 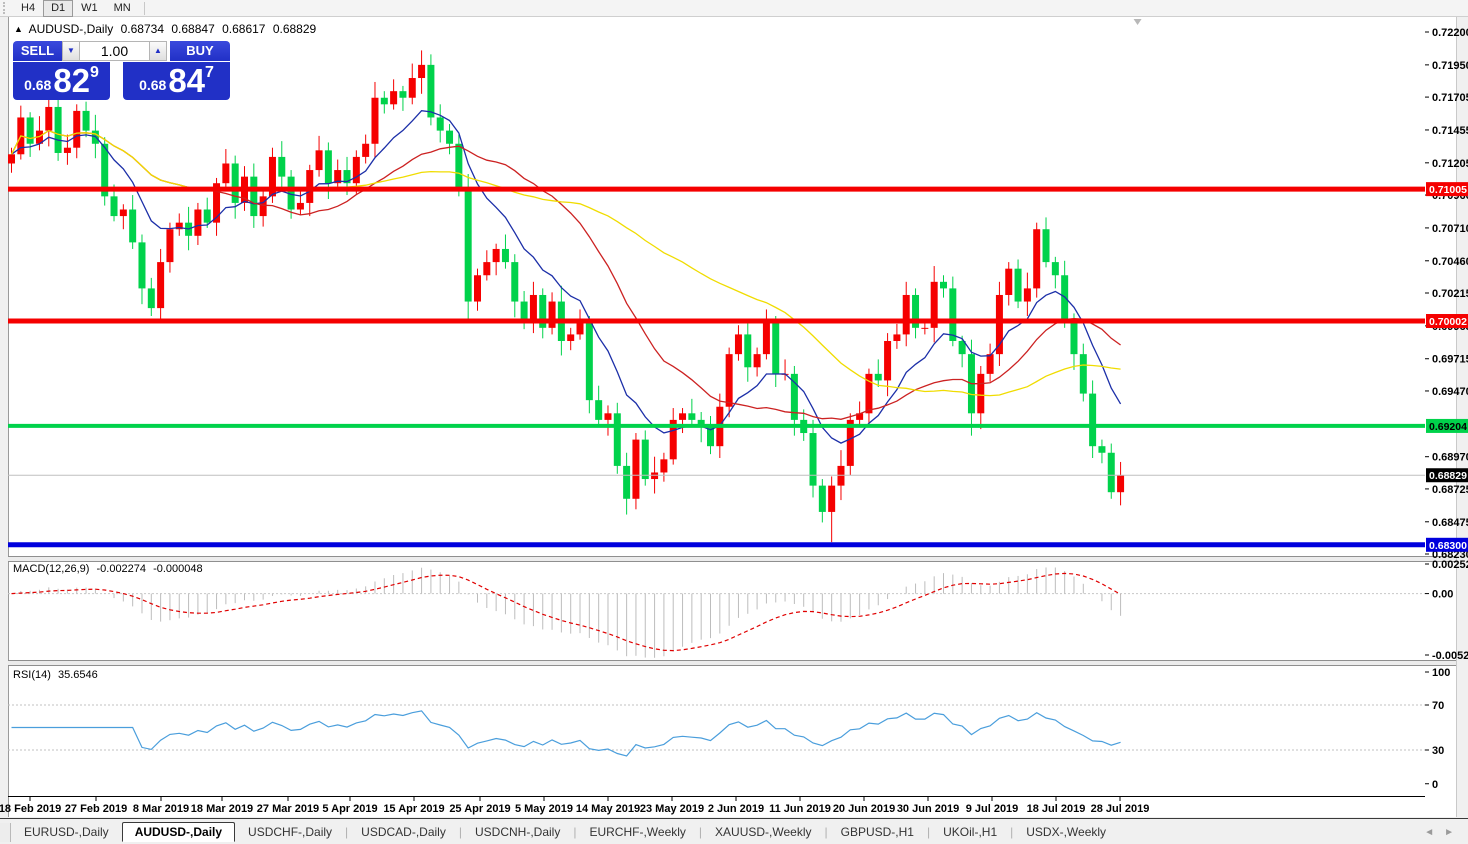 What do you see at coordinates (517, 832) in the screenshot?
I see `chart-tab-usdcnh-daily: USDCNH-,Daily` at bounding box center [517, 832].